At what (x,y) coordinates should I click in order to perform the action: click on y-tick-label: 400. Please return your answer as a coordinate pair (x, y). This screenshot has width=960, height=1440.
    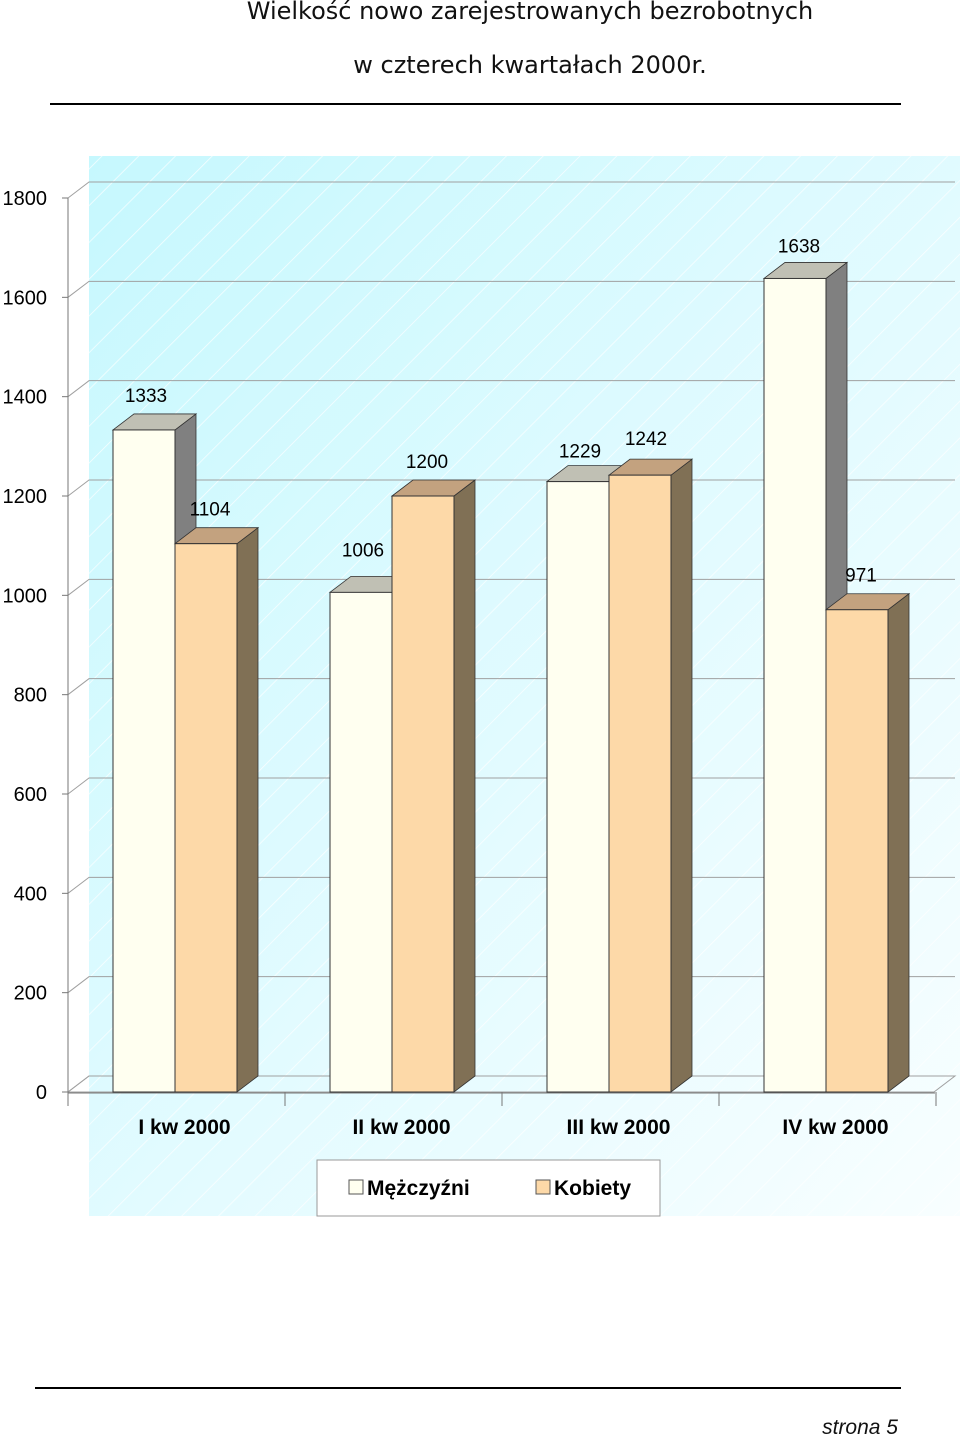
    Looking at the image, I should click on (30, 894).